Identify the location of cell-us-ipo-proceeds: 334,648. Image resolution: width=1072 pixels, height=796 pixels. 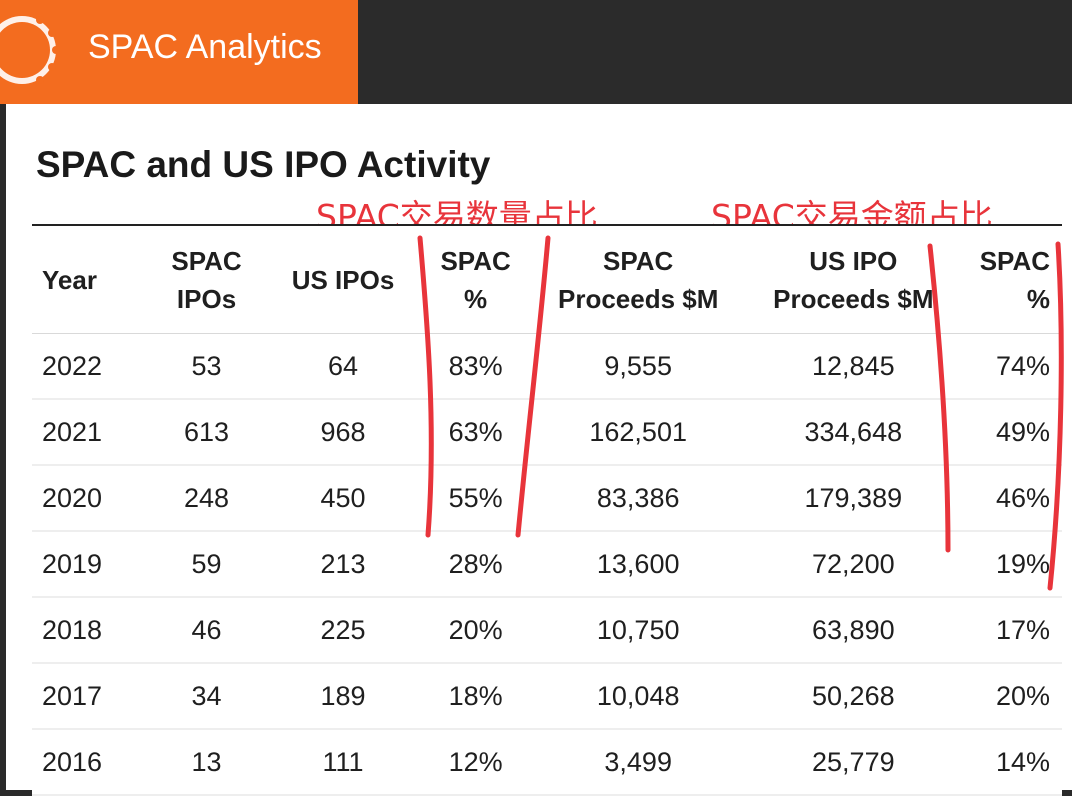
(853, 433).